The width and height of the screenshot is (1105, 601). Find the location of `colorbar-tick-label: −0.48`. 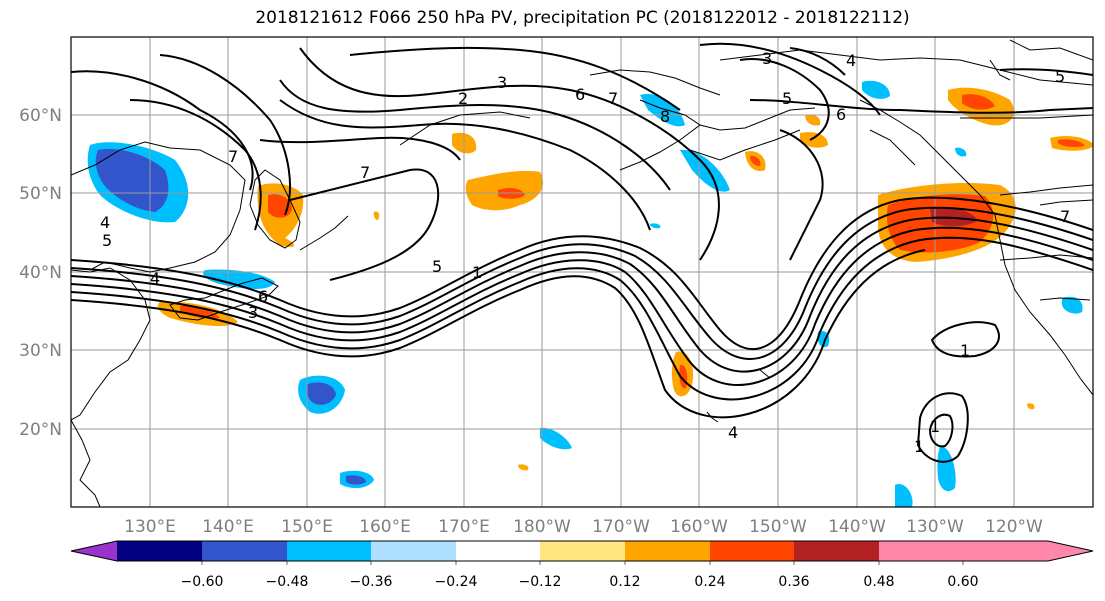

colorbar-tick-label: −0.48 is located at coordinates (287, 582).